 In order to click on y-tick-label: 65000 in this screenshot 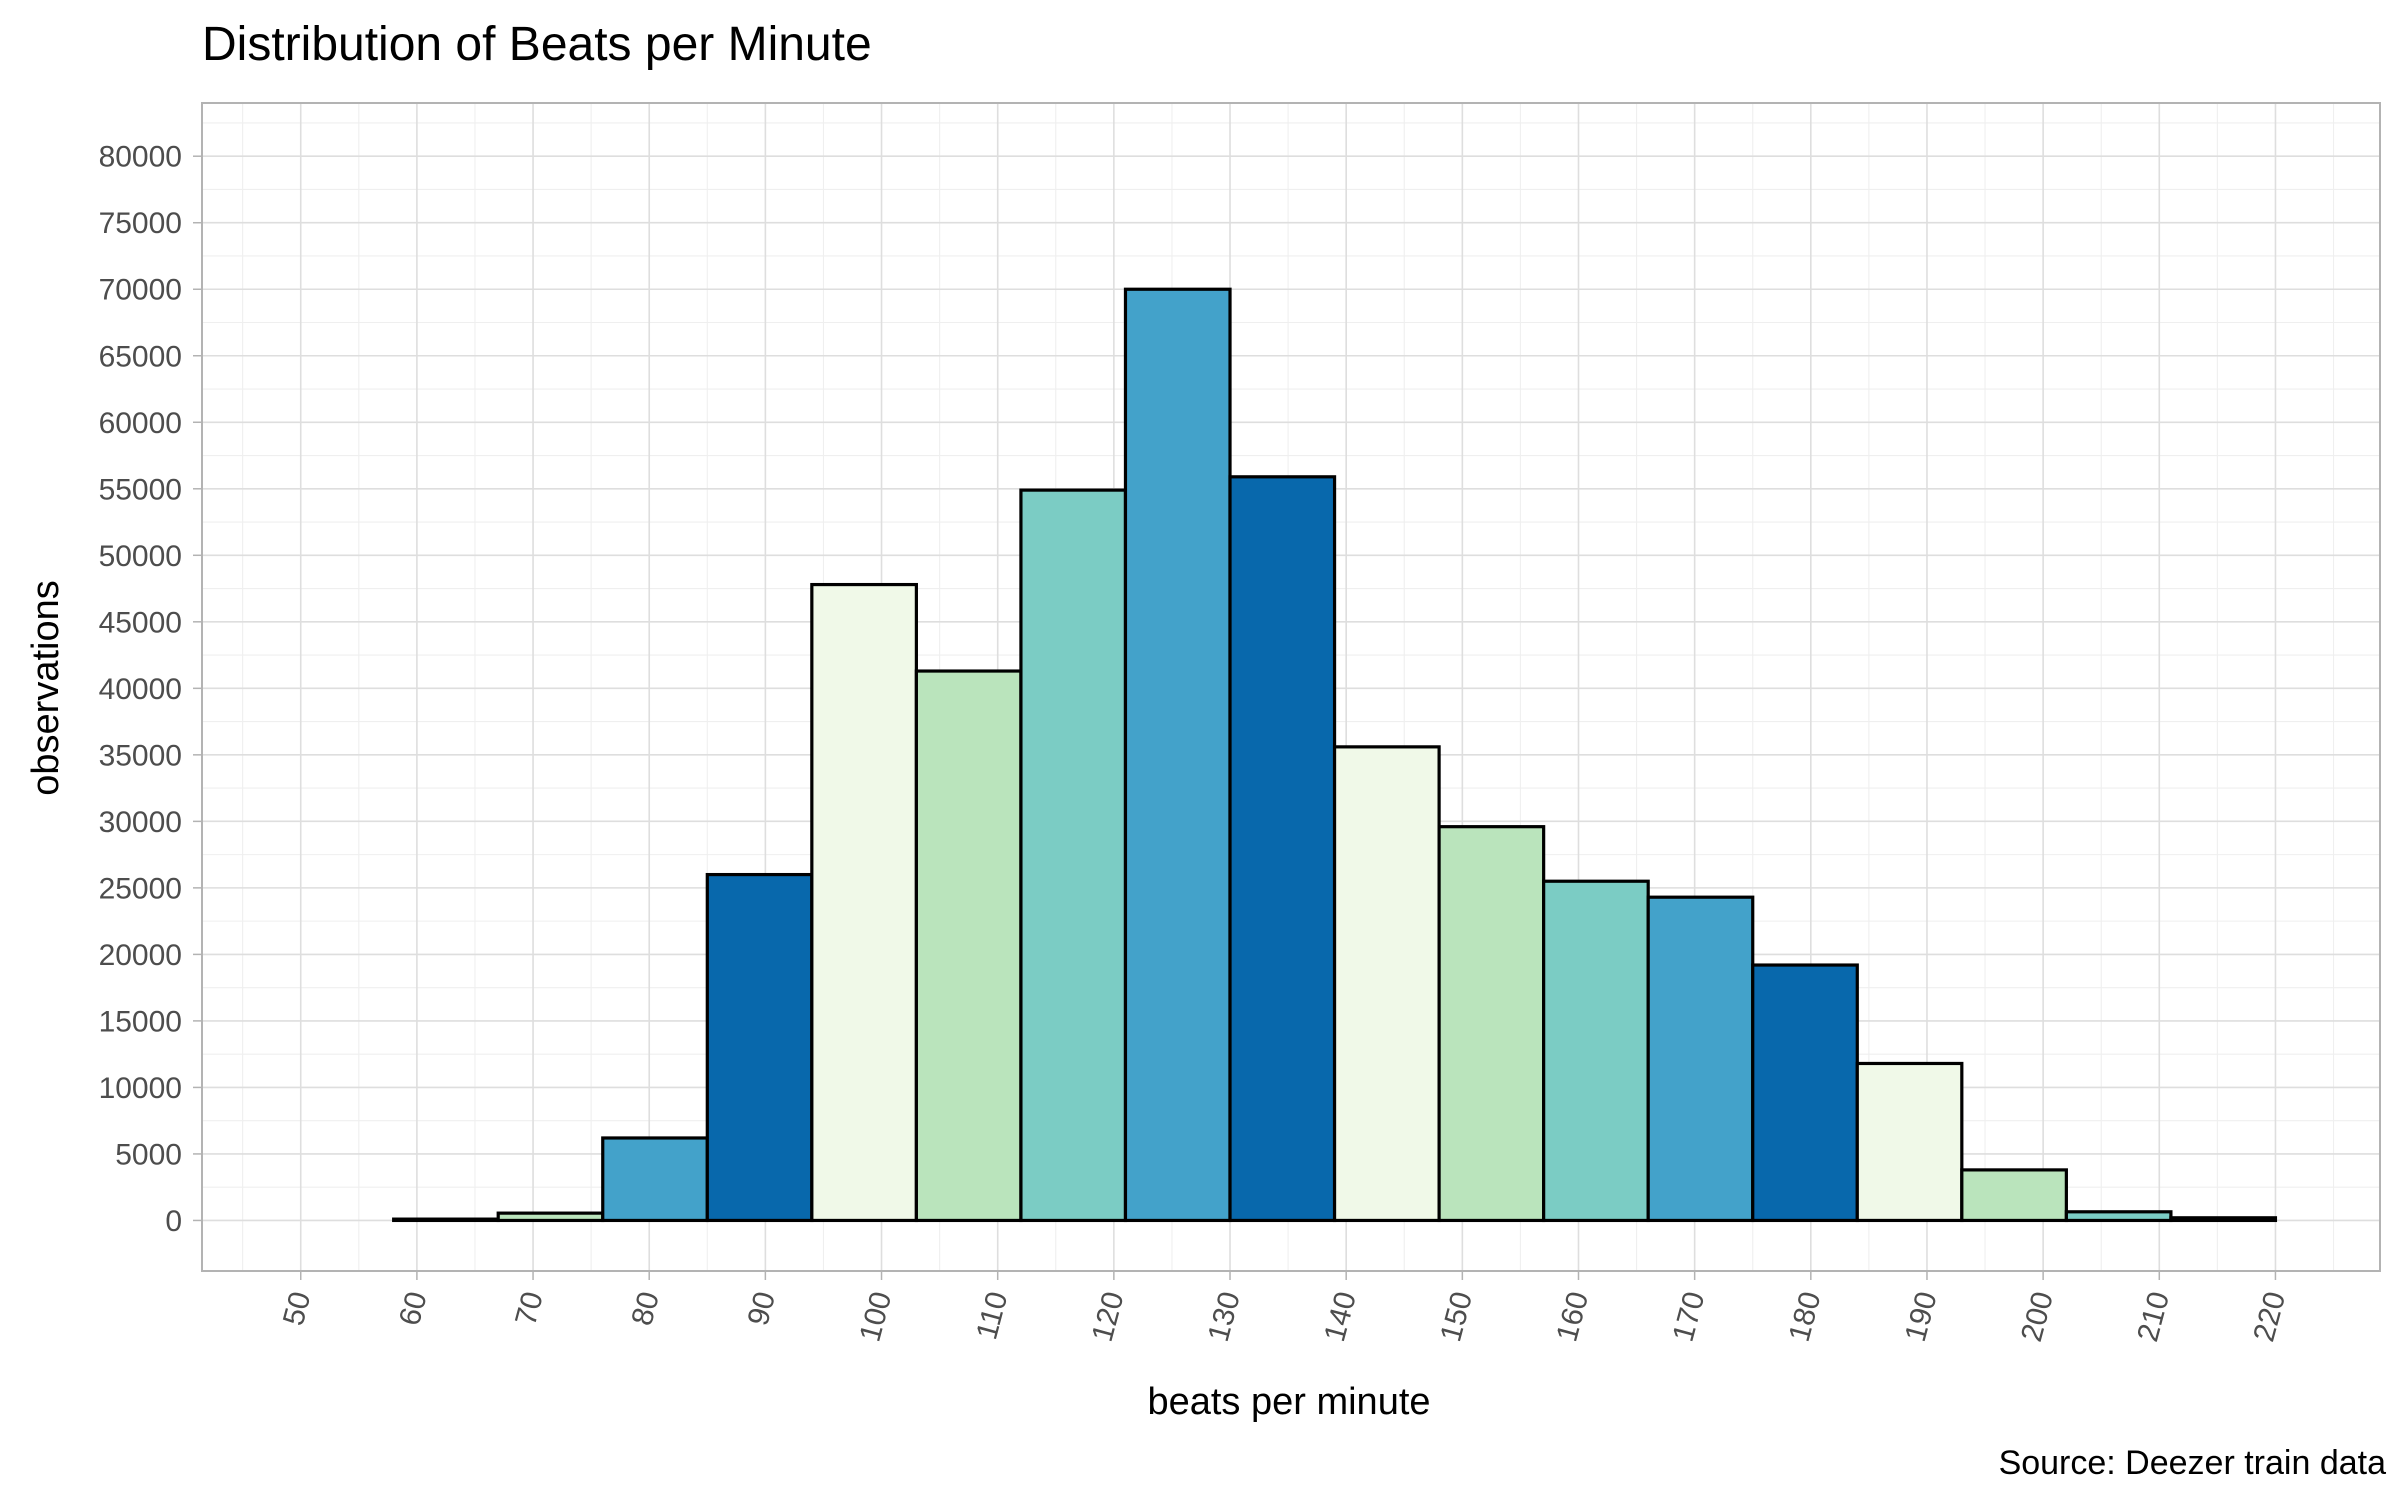, I will do `click(140, 356)`.